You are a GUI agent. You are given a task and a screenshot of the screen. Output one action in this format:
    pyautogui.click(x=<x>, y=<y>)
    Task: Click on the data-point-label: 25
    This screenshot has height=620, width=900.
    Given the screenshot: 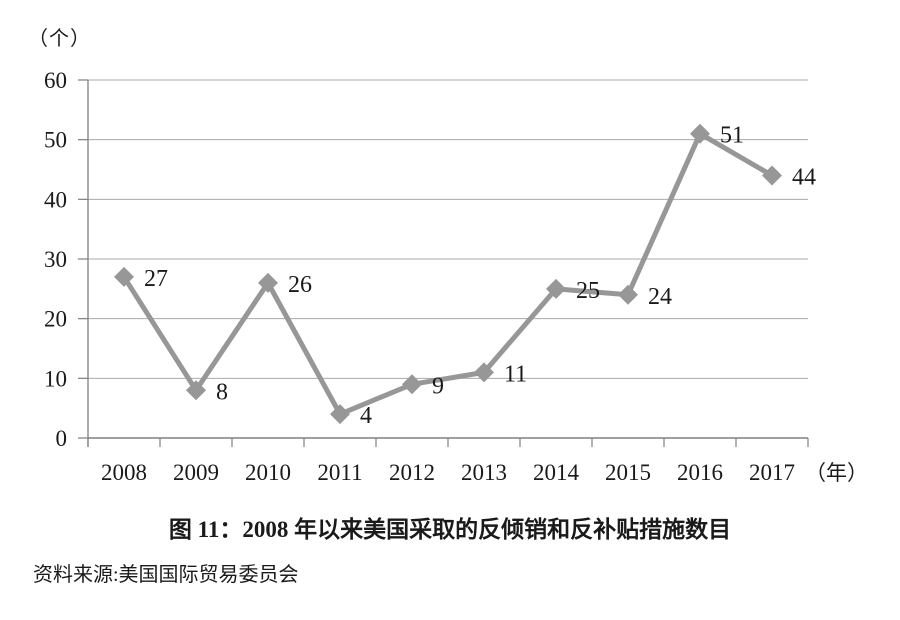 What is the action you would take?
    pyautogui.click(x=588, y=291)
    